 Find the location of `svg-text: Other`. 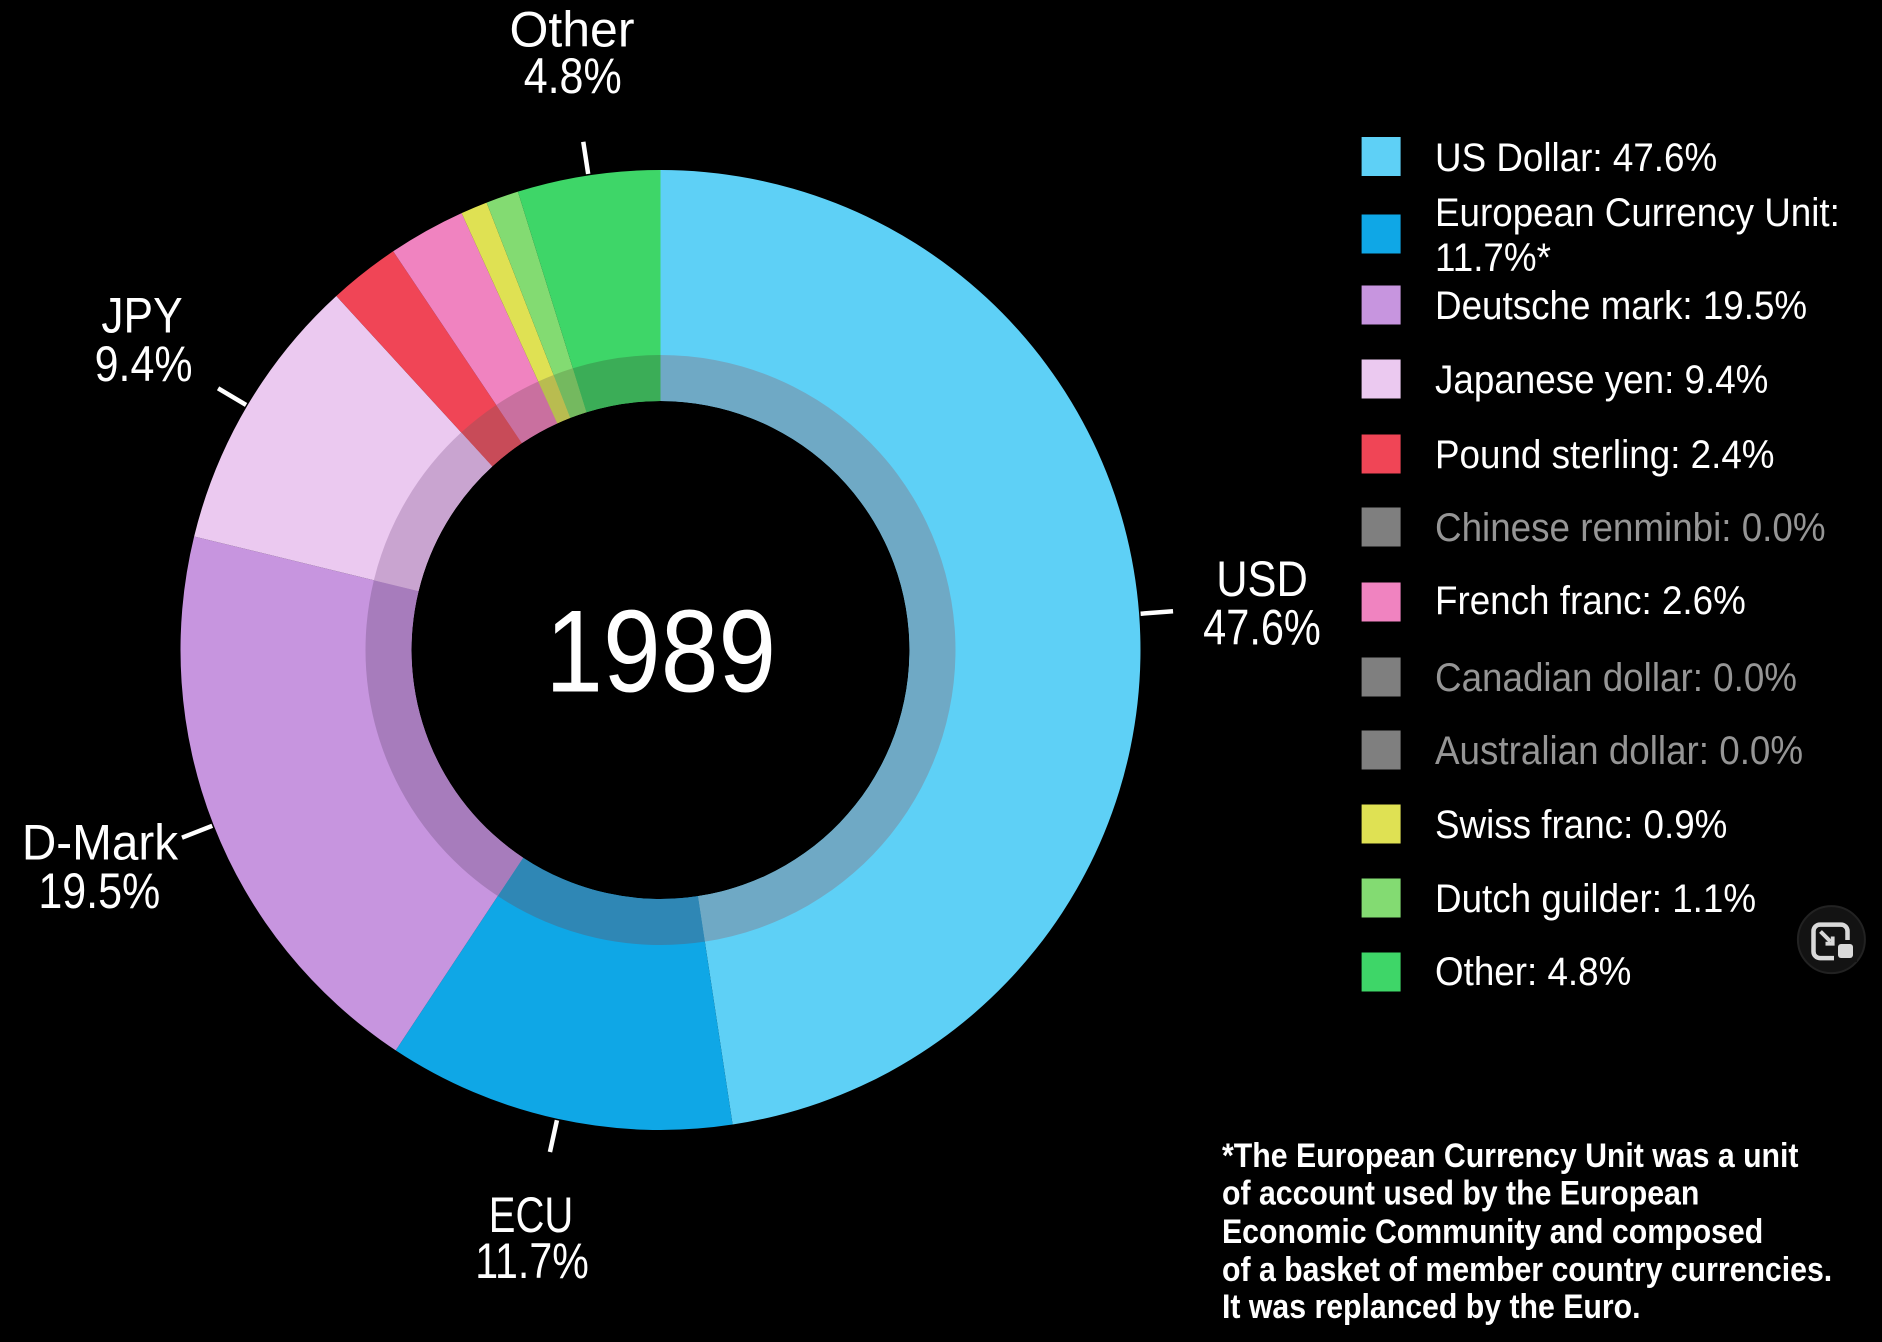

svg-text: Other is located at coordinates (571, 30).